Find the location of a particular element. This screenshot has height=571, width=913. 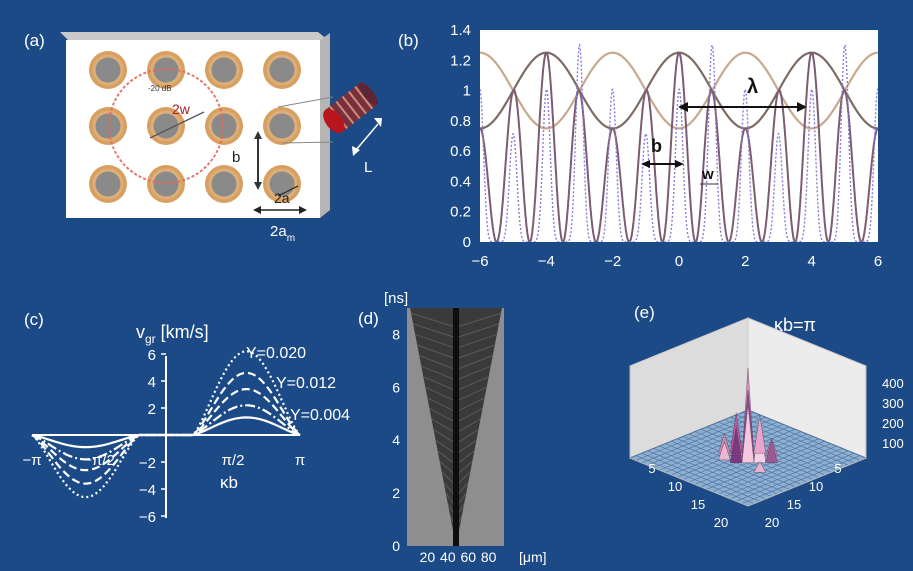

e-ztick-label: 400 is located at coordinates (893, 383).